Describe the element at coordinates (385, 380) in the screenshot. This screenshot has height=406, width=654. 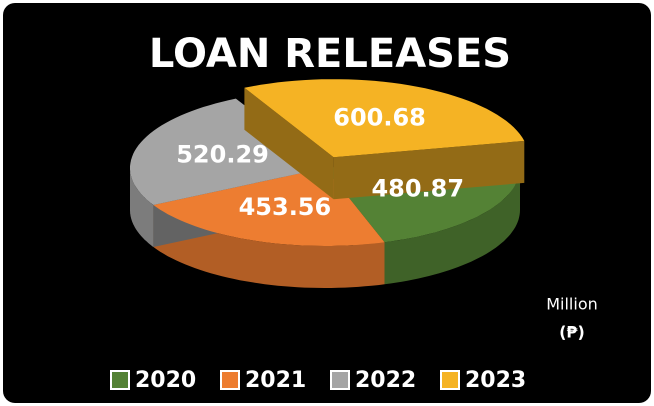
I see `legend-label: 2022` at that location.